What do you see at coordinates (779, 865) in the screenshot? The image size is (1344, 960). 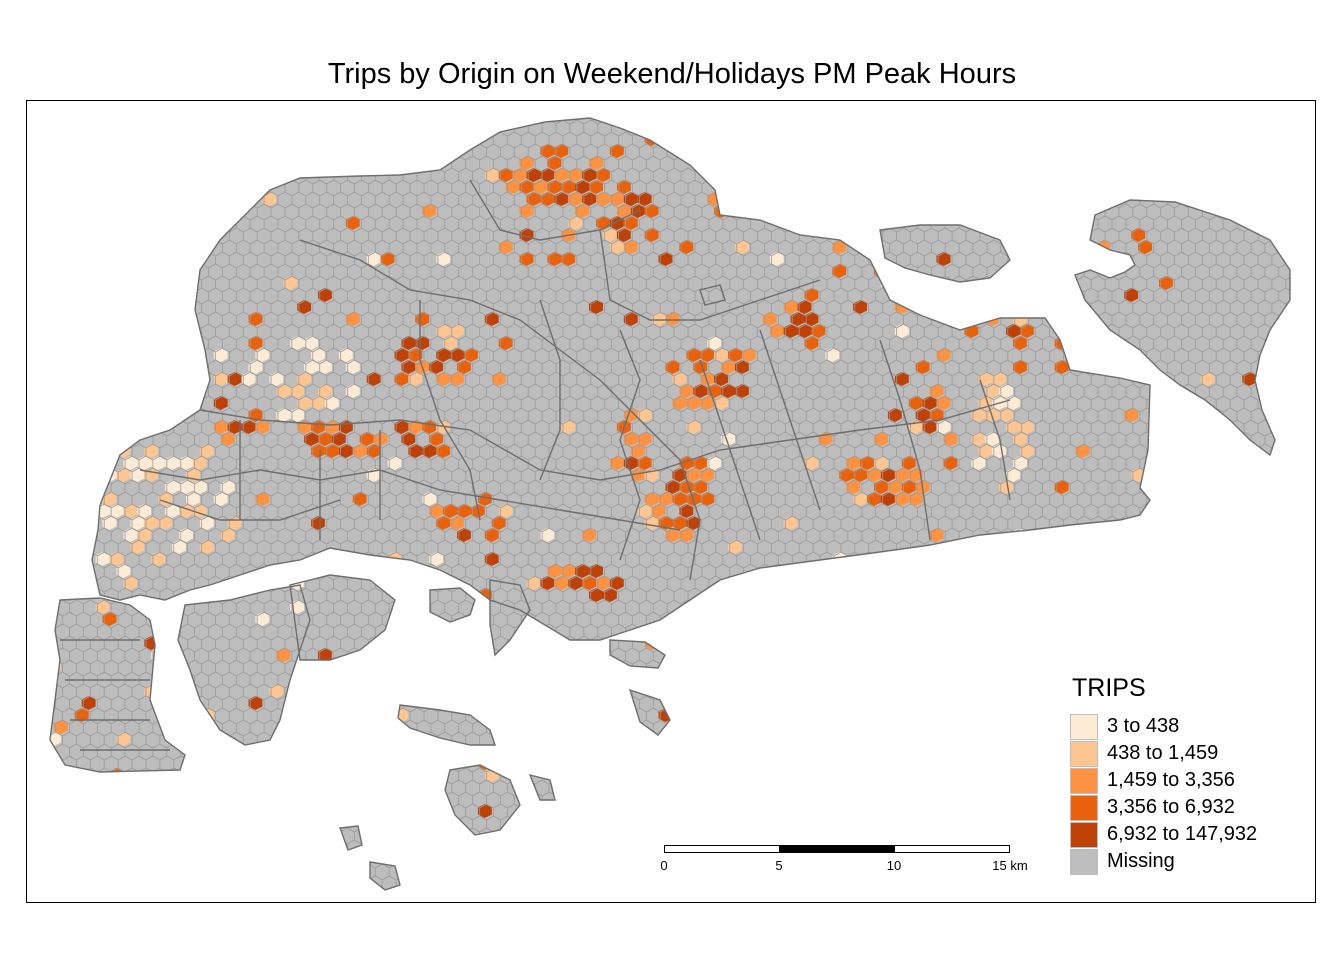 I see `scale-tick-5: 5` at bounding box center [779, 865].